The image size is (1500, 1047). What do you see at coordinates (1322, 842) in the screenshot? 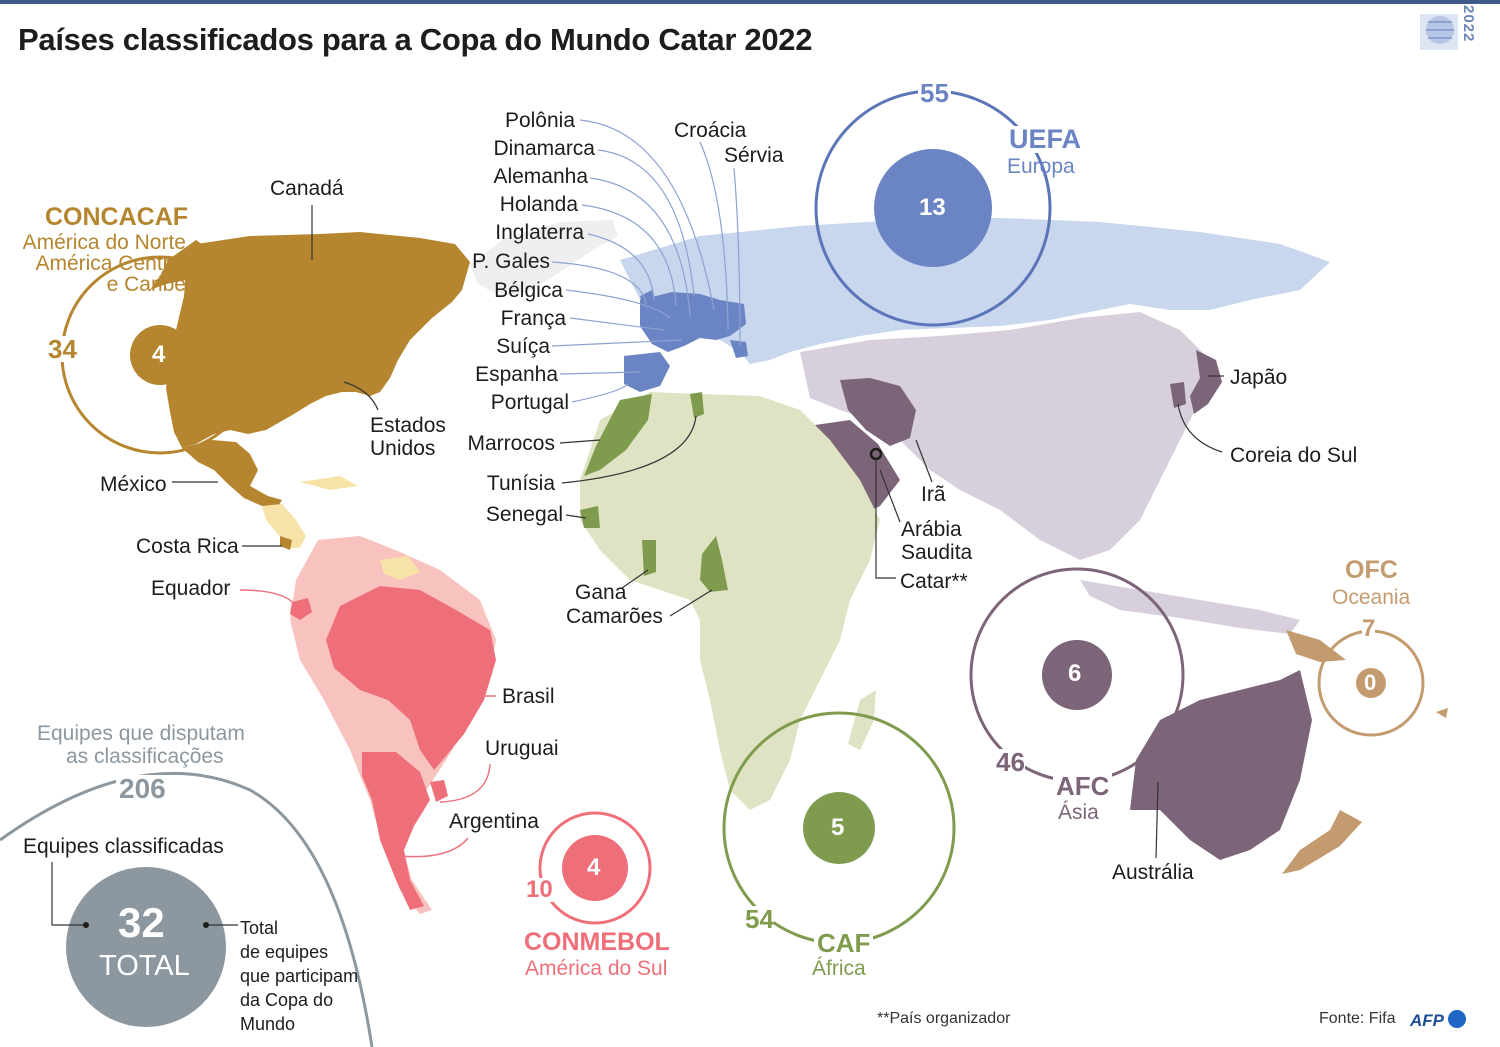
I see `new-zealand-shape` at bounding box center [1322, 842].